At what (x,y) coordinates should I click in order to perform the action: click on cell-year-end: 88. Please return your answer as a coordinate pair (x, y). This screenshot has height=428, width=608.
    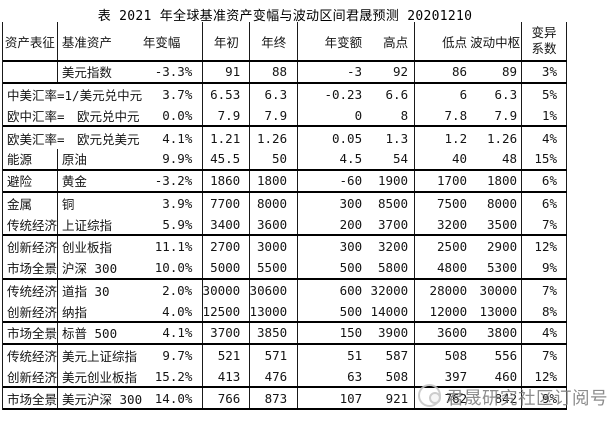
    Looking at the image, I should click on (274, 72).